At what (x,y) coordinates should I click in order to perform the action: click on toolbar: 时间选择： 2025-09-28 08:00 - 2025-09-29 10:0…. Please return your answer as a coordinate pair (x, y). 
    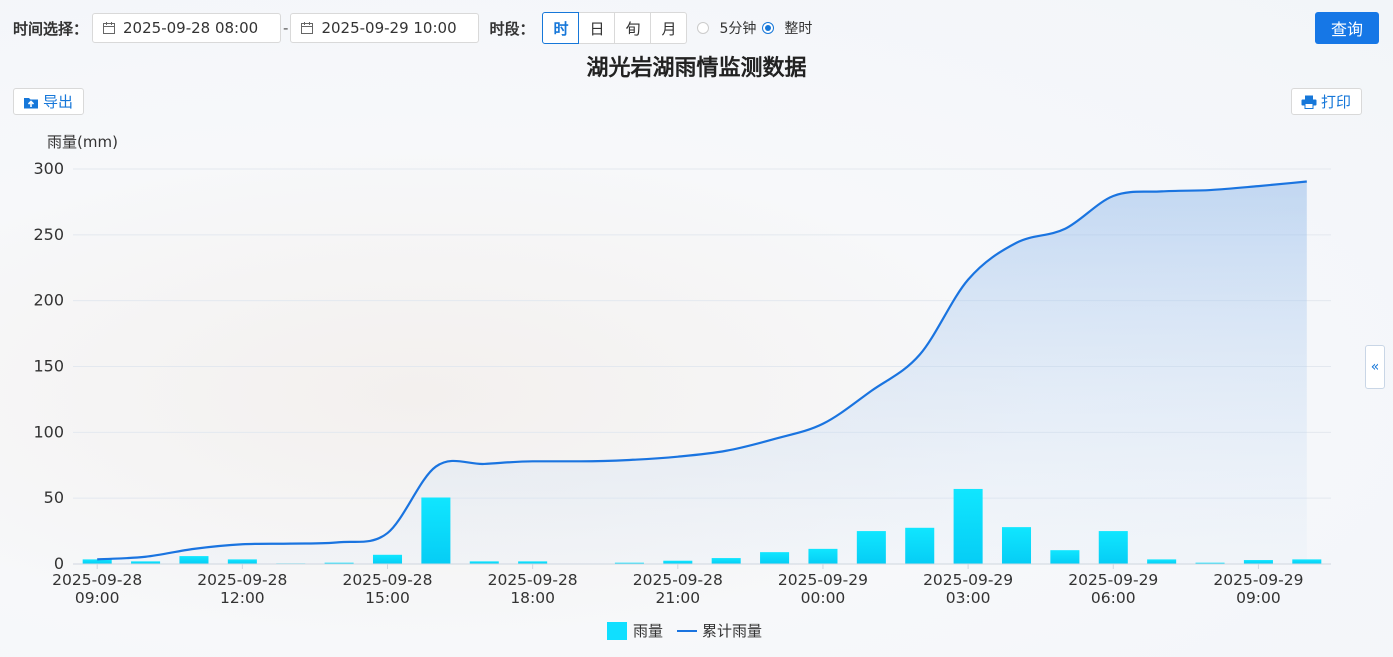
    Looking at the image, I should click on (412, 28).